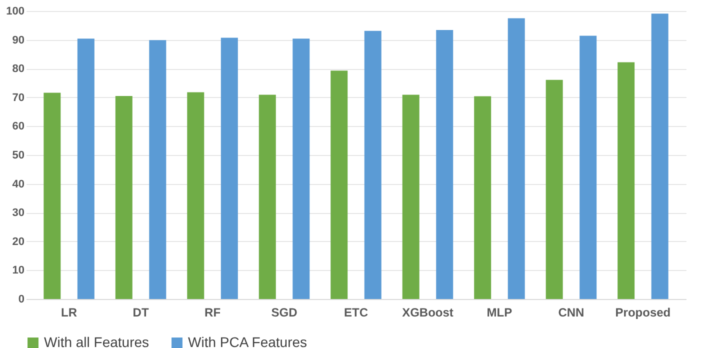 The image size is (713, 348). I want to click on y-tick-label: 100, so click(15, 12).